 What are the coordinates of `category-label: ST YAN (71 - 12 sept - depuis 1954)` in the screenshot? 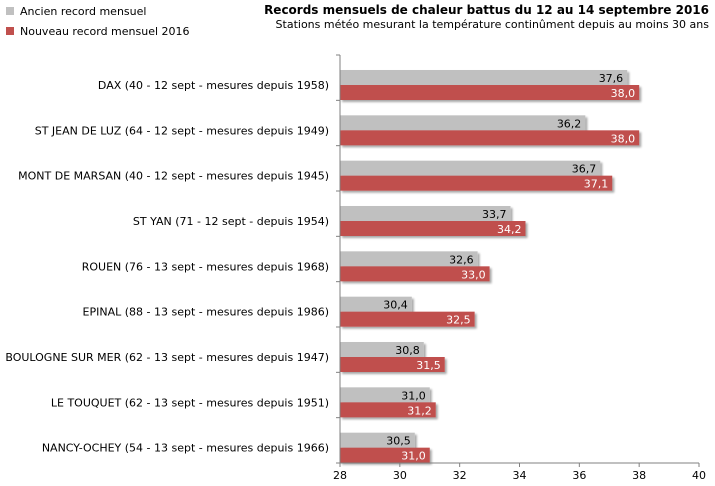 It's located at (231, 221).